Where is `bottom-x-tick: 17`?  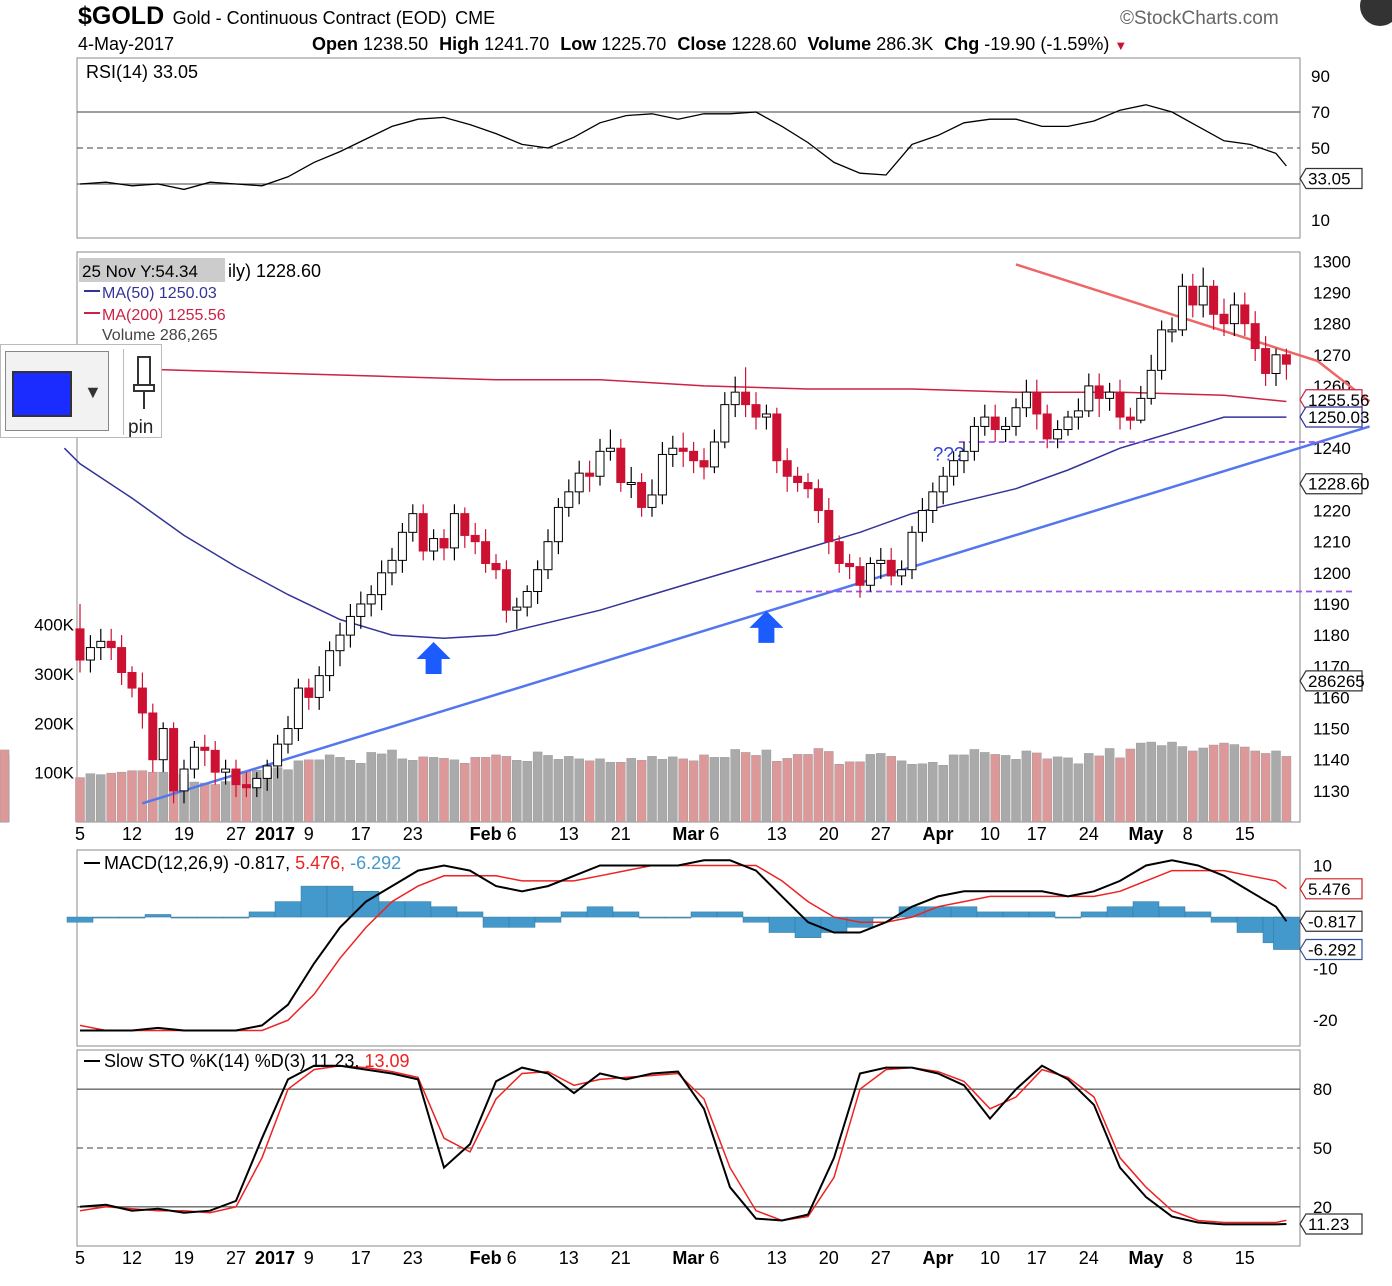
bottom-x-tick: 17 is located at coordinates (1037, 1258).